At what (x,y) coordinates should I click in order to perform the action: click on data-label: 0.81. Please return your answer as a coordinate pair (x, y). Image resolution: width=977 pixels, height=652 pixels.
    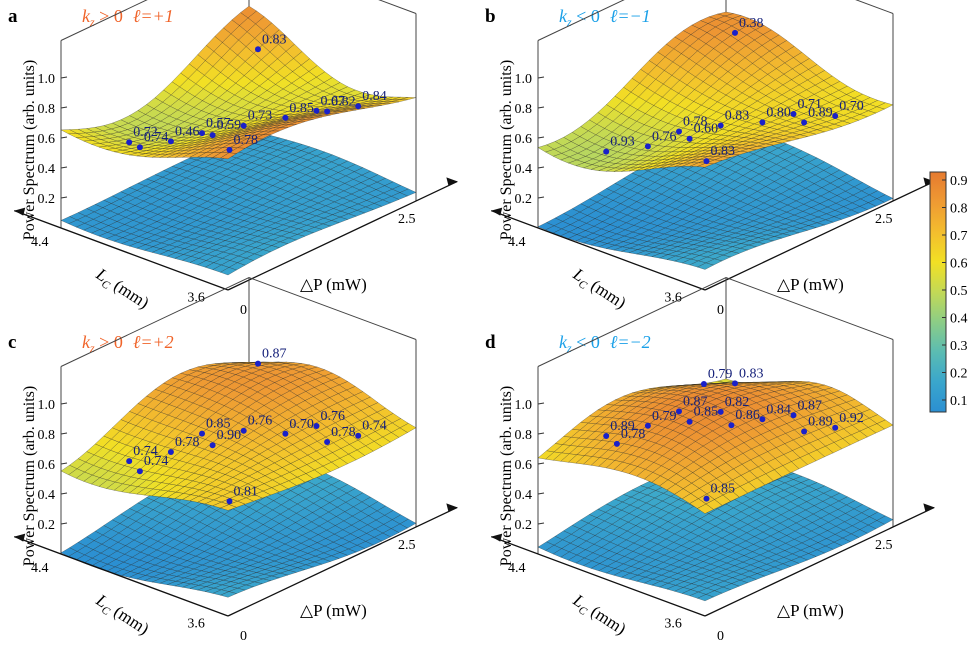
    Looking at the image, I should click on (245, 491).